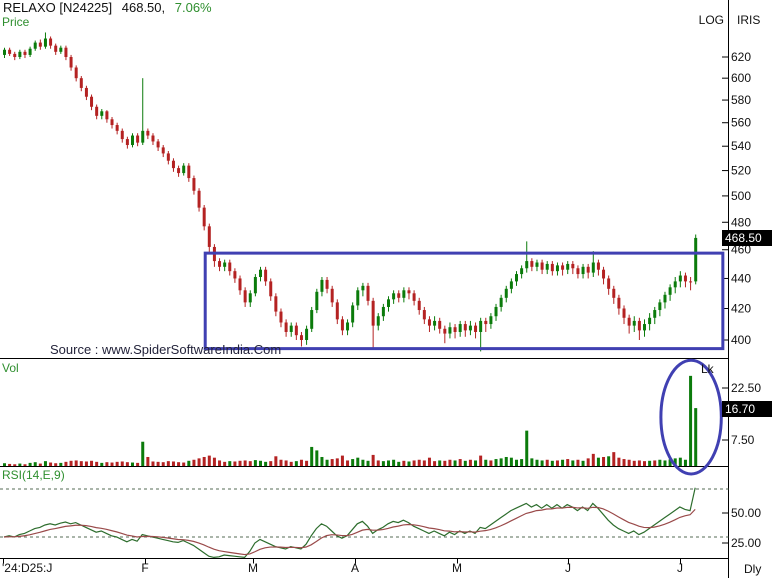 This screenshot has width=779, height=581. I want to click on svg-text: 560, so click(741, 123).